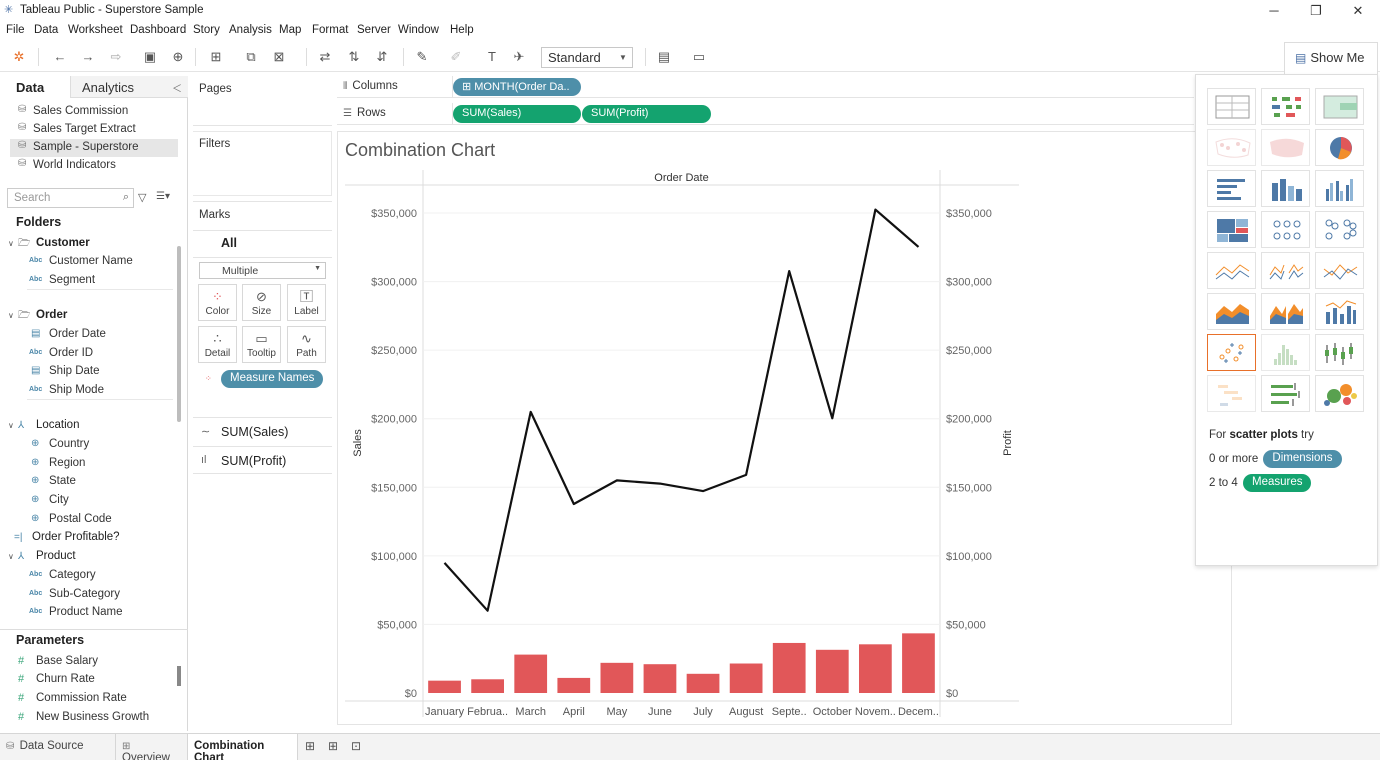 Image resolution: width=1380 pixels, height=760 pixels. What do you see at coordinates (1231, 311) in the screenshot?
I see `show-me-area-continuous` at bounding box center [1231, 311].